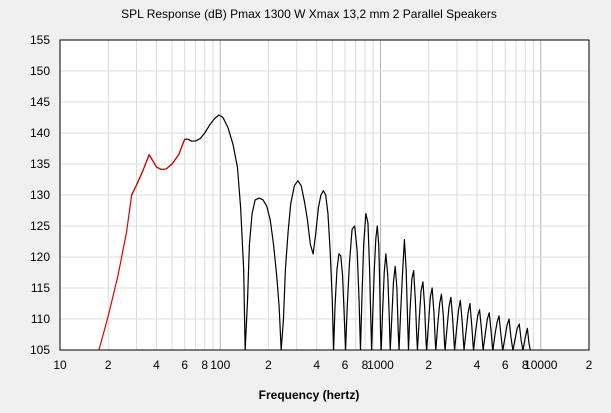 The height and width of the screenshot is (413, 611). What do you see at coordinates (40, 133) in the screenshot?
I see `y-tick-label: 140` at bounding box center [40, 133].